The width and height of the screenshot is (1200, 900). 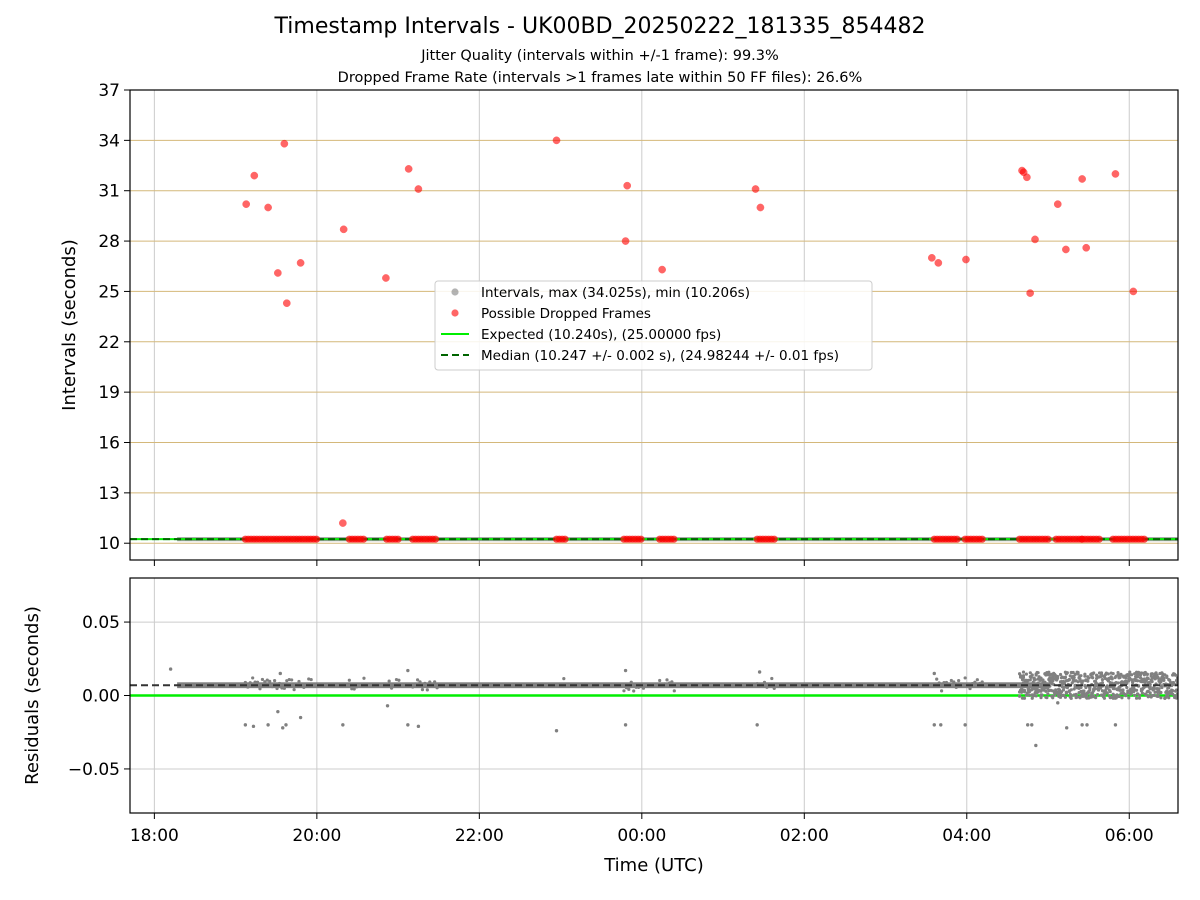 What do you see at coordinates (641, 836) in the screenshot?
I see `bottom-x-tick-label: 00:00` at bounding box center [641, 836].